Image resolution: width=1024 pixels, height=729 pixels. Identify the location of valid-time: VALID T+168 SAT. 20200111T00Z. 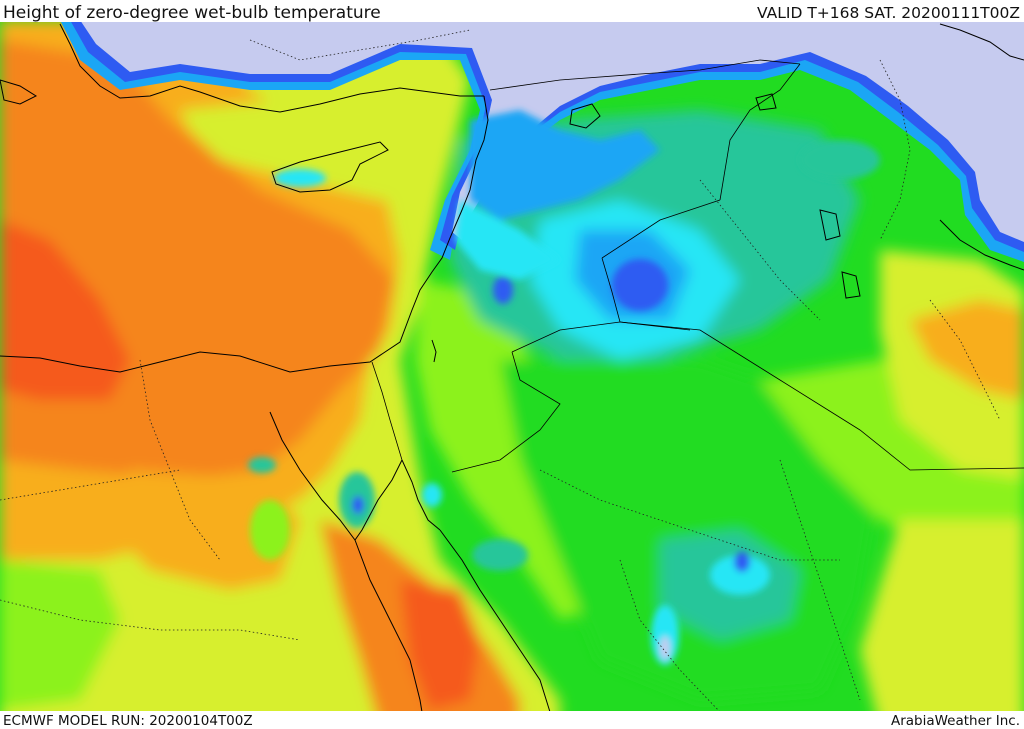
(888, 13).